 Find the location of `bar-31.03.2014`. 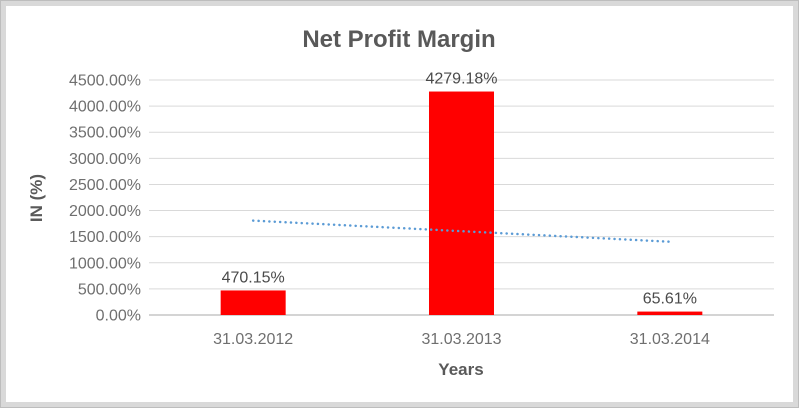

bar-31.03.2014 is located at coordinates (670, 313).